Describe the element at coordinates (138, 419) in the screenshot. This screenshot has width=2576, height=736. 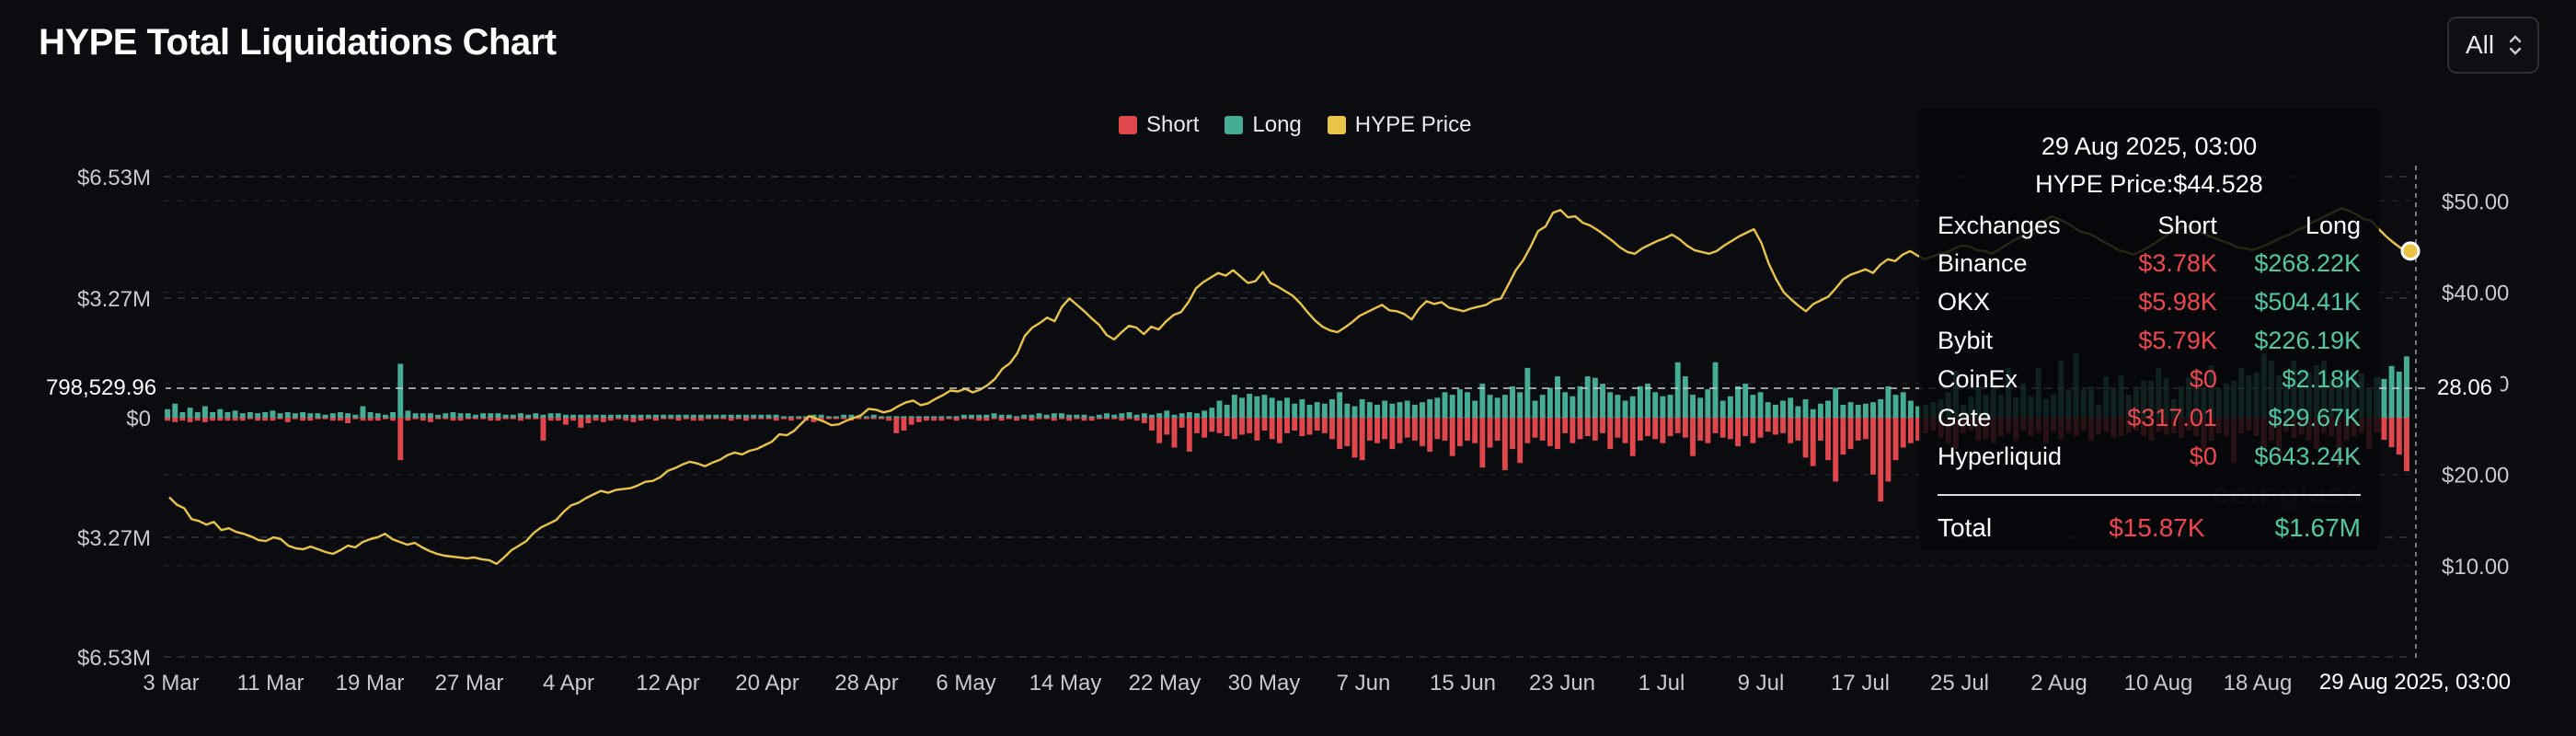
I see `y-left-tick-label: $0` at that location.